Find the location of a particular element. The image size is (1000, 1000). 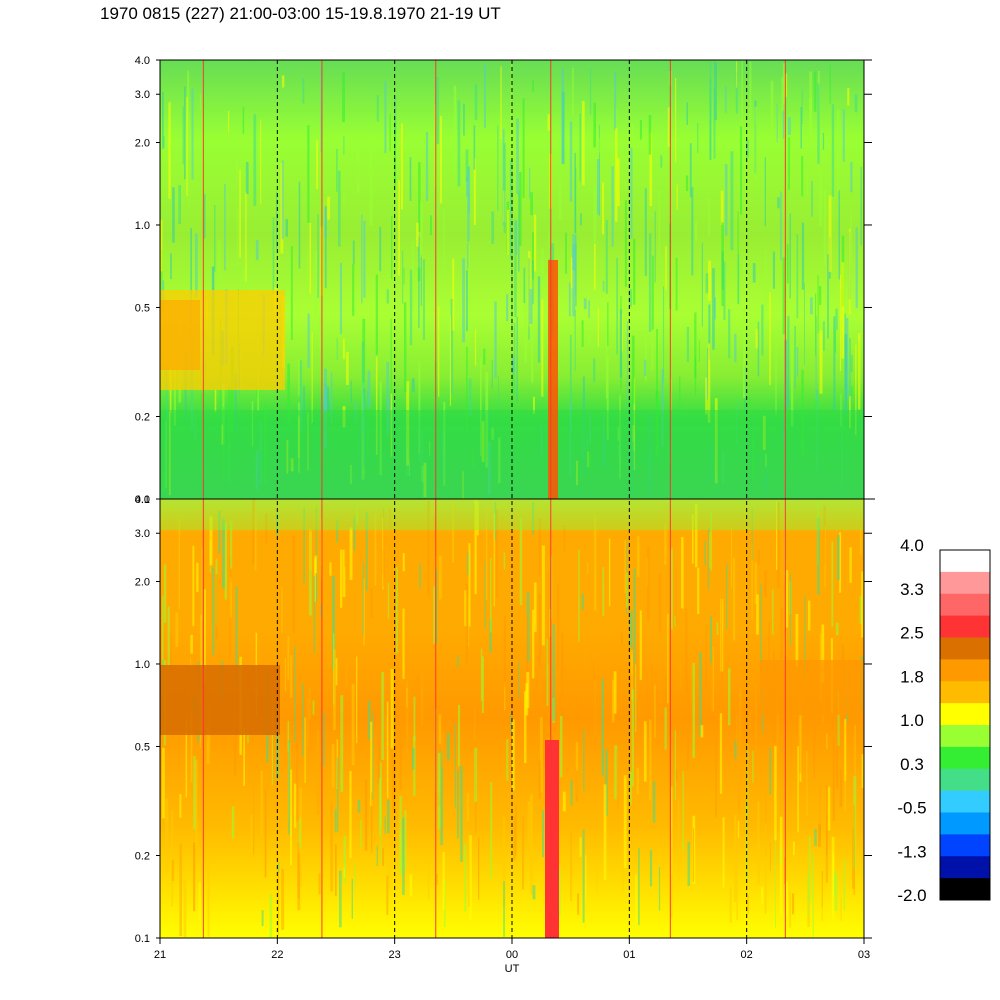

colorbar-label: 2.5 is located at coordinates (912, 633).